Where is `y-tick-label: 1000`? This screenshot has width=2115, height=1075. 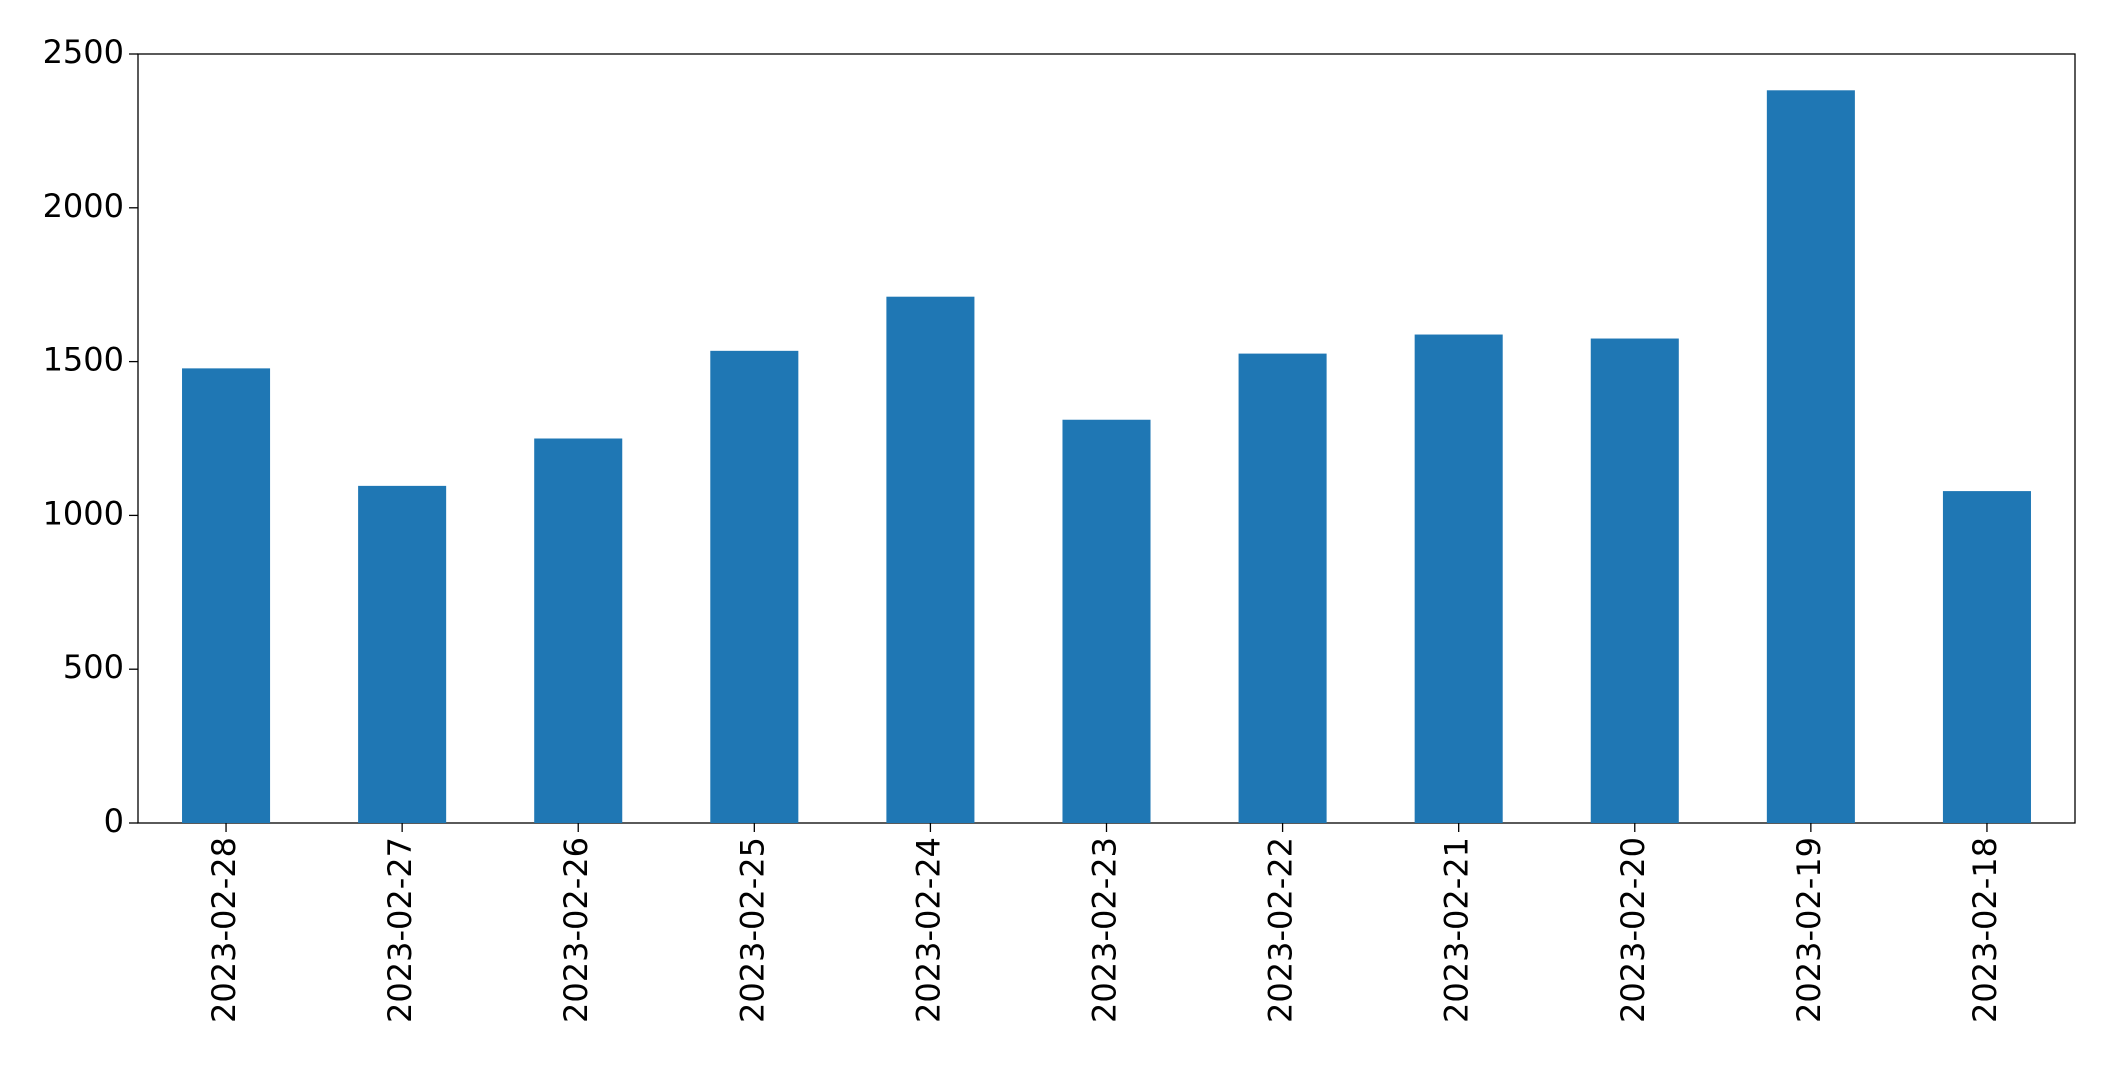 y-tick-label: 1000 is located at coordinates (83, 513).